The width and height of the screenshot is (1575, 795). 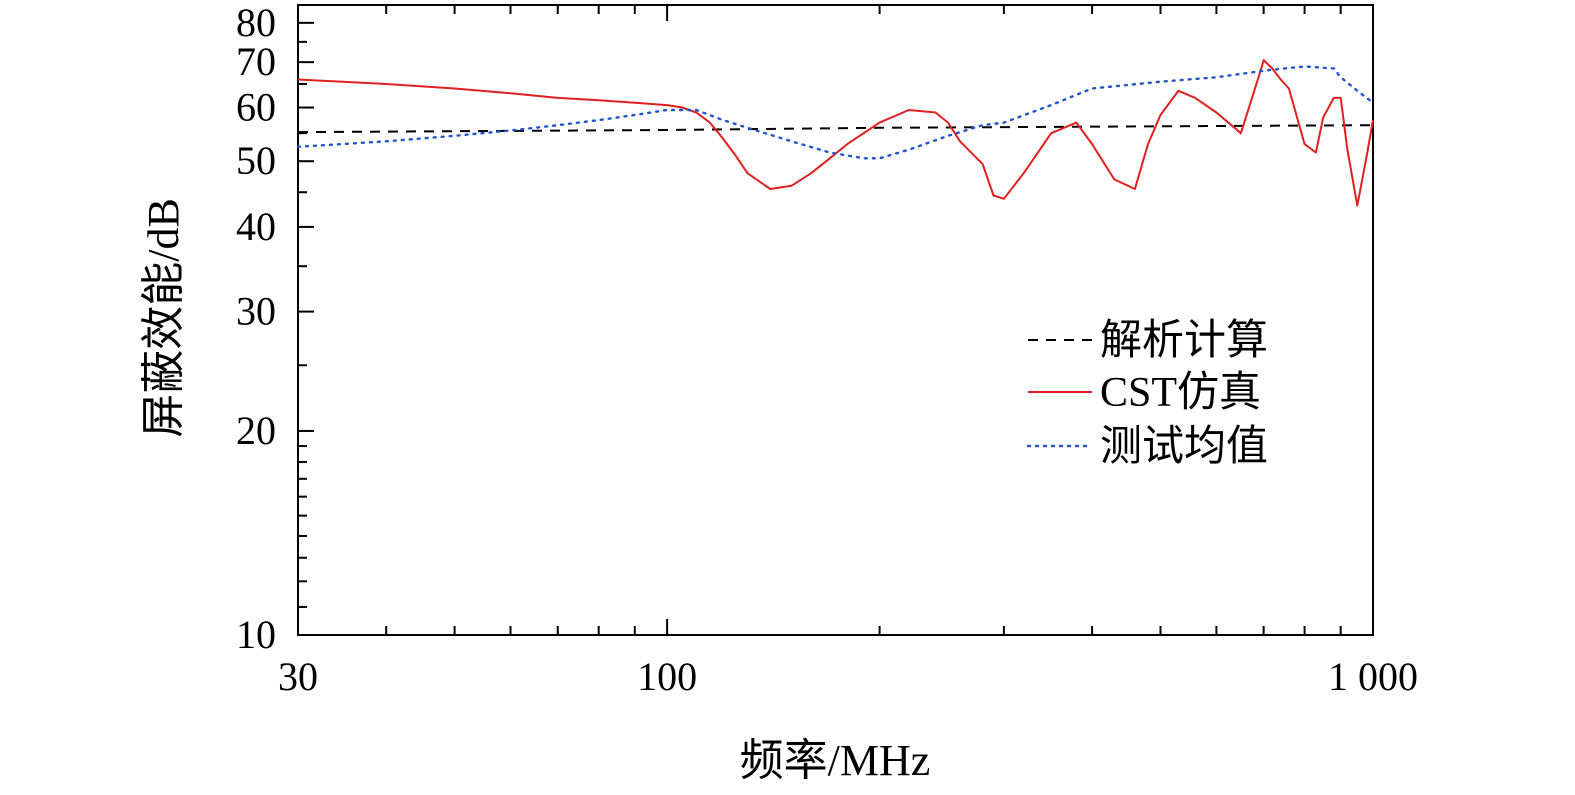 What do you see at coordinates (256, 22) in the screenshot?
I see `y-tick-label: 80` at bounding box center [256, 22].